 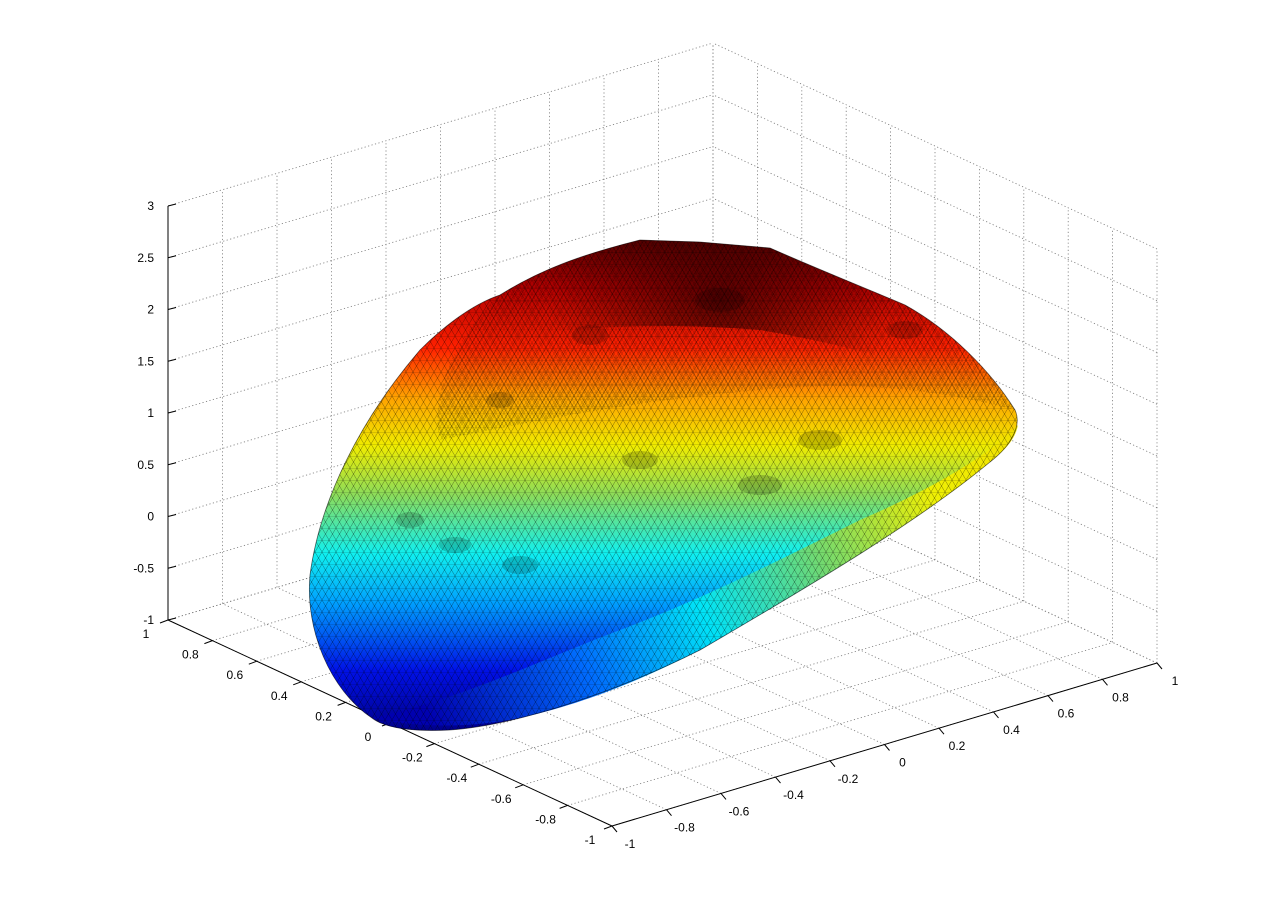 What do you see at coordinates (793, 795) in the screenshot?
I see `x-tick-label: -0.4` at bounding box center [793, 795].